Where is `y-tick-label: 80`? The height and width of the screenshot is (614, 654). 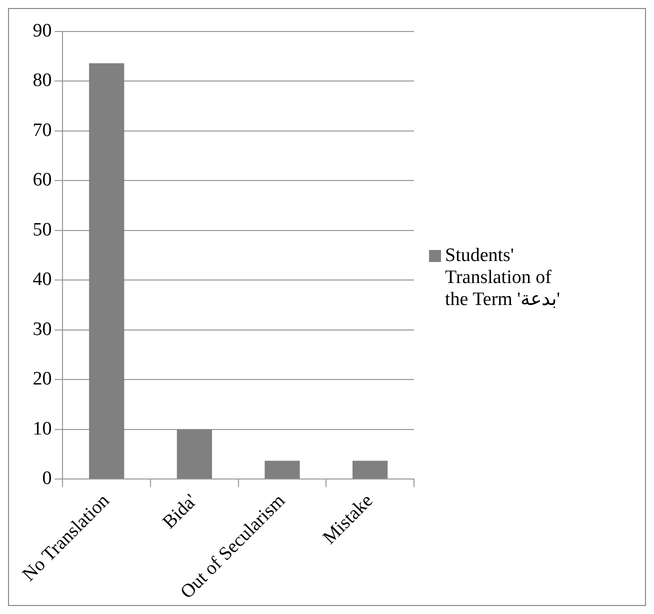 y-tick-label: 80 is located at coordinates (42, 81).